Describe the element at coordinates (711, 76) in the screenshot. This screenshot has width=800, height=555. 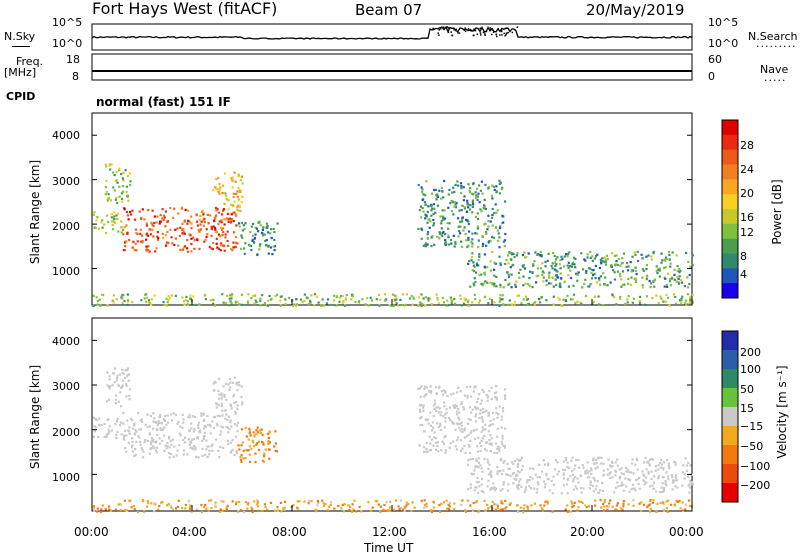
I see `nave-ytick-bottom: 0` at that location.